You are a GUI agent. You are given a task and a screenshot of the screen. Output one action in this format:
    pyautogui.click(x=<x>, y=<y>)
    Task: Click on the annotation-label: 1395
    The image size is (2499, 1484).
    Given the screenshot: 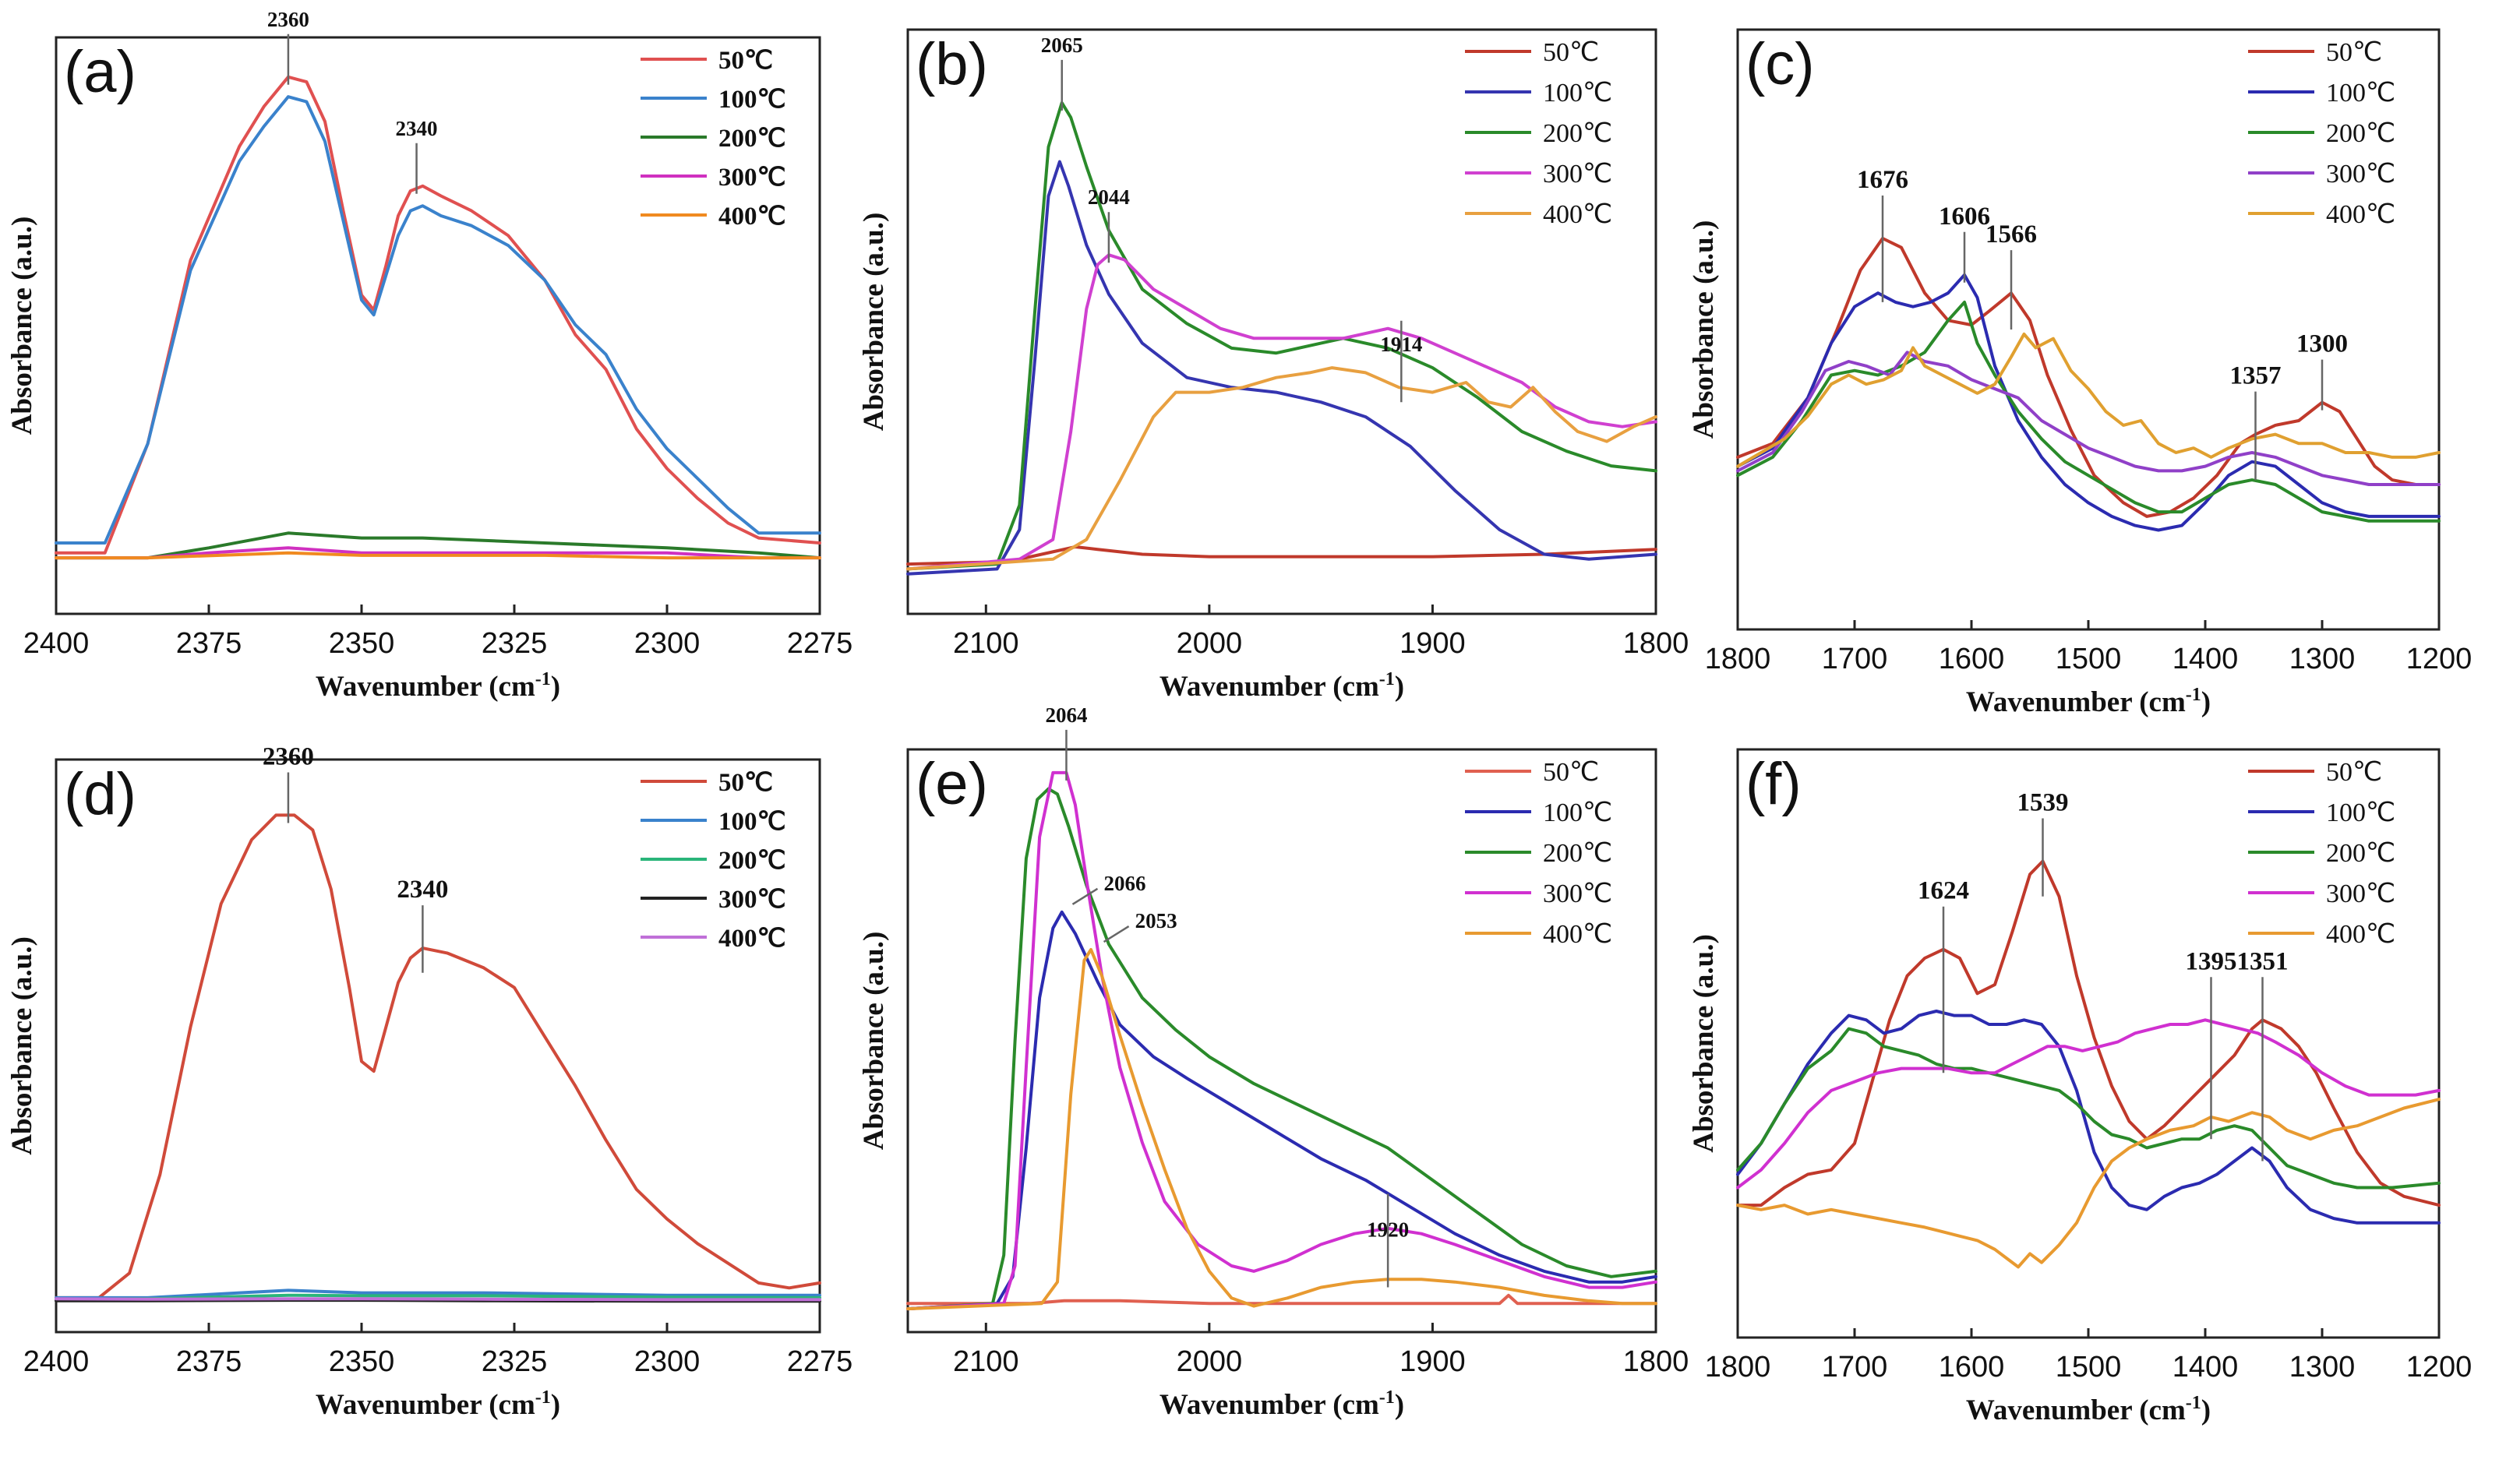 What is the action you would take?
    pyautogui.click(x=2211, y=961)
    